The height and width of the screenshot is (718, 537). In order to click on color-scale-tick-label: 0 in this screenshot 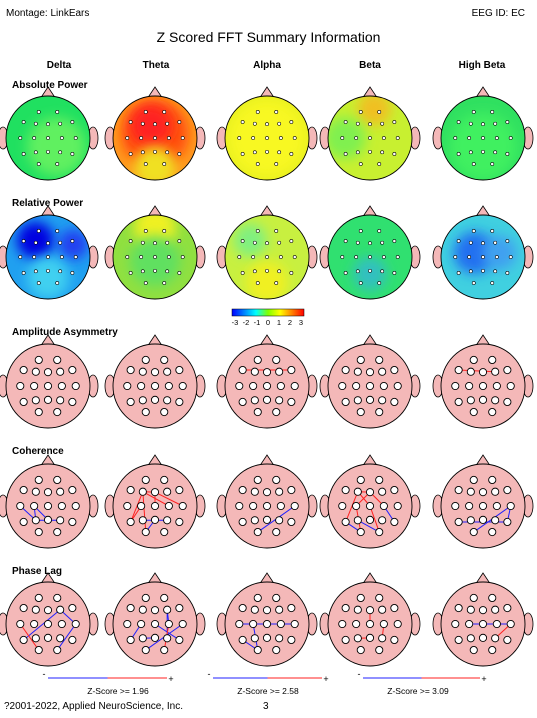, I will do `click(268, 322)`.